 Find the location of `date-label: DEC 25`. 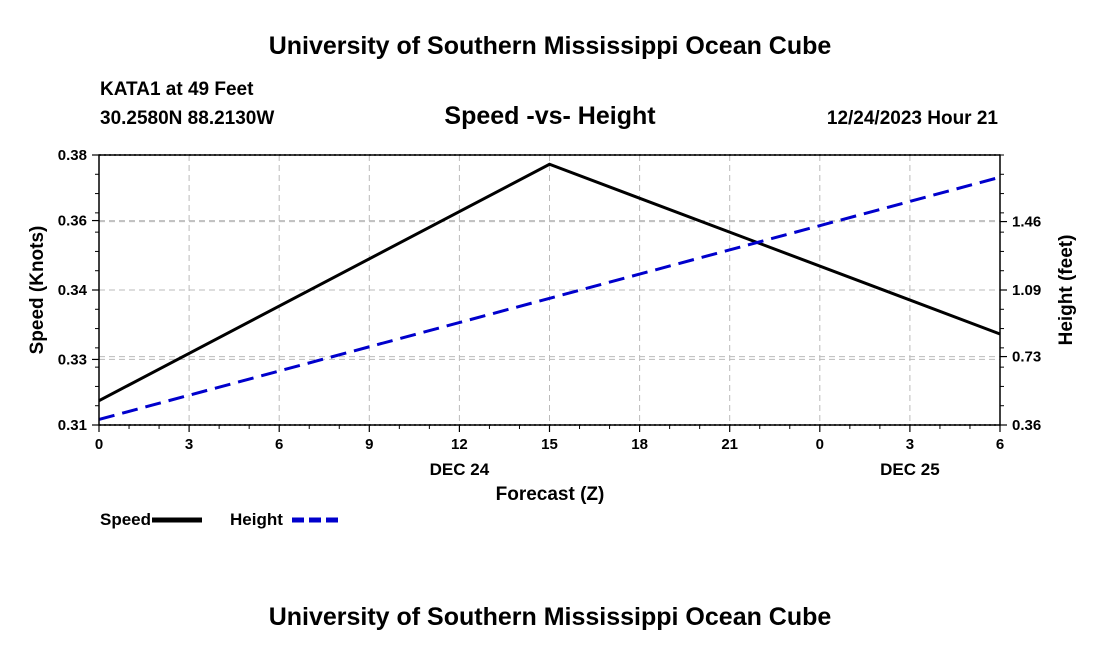

date-label: DEC 25 is located at coordinates (910, 469).